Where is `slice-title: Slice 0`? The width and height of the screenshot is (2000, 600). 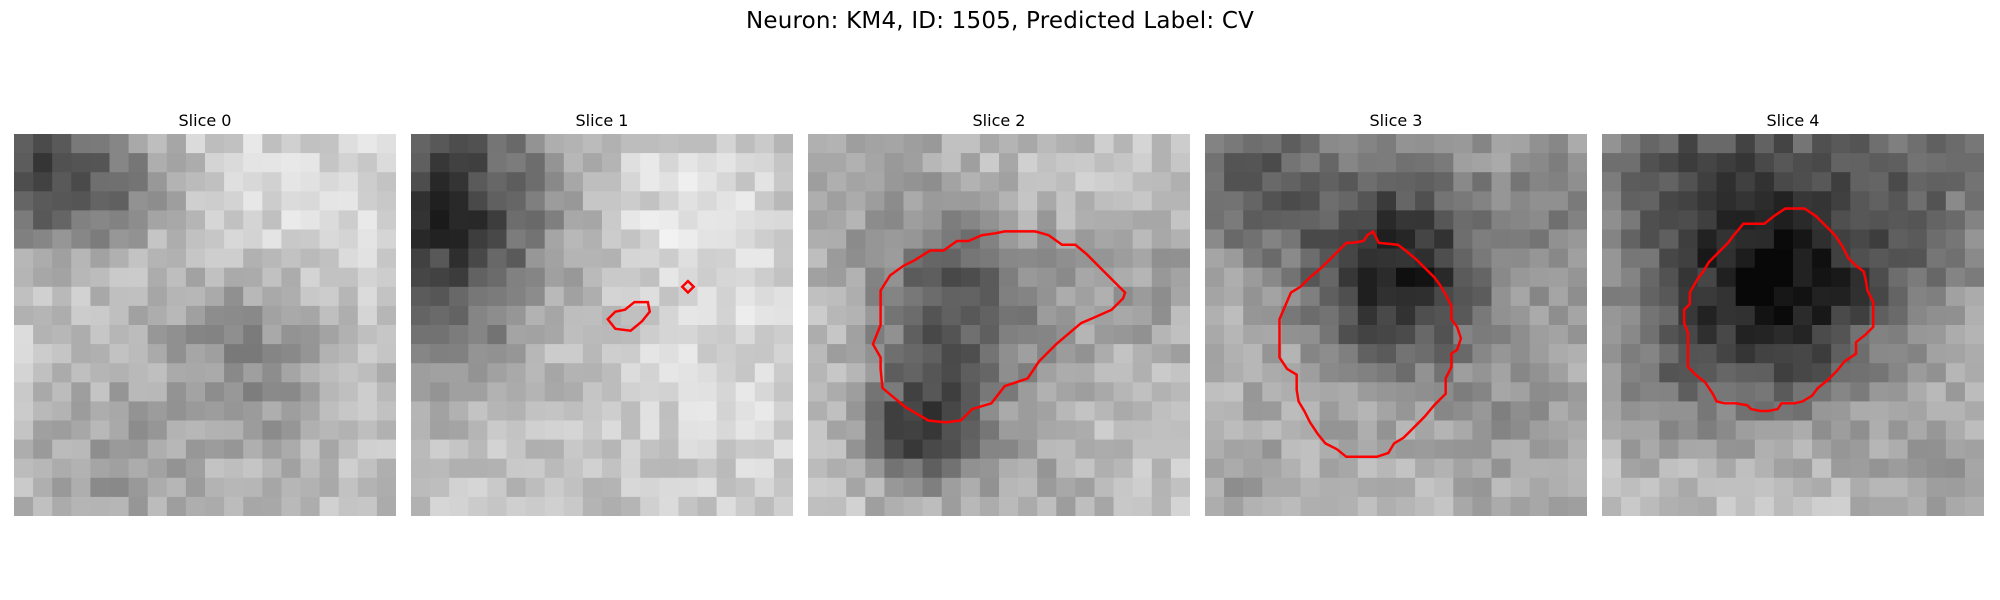
slice-title: Slice 0 is located at coordinates (205, 120).